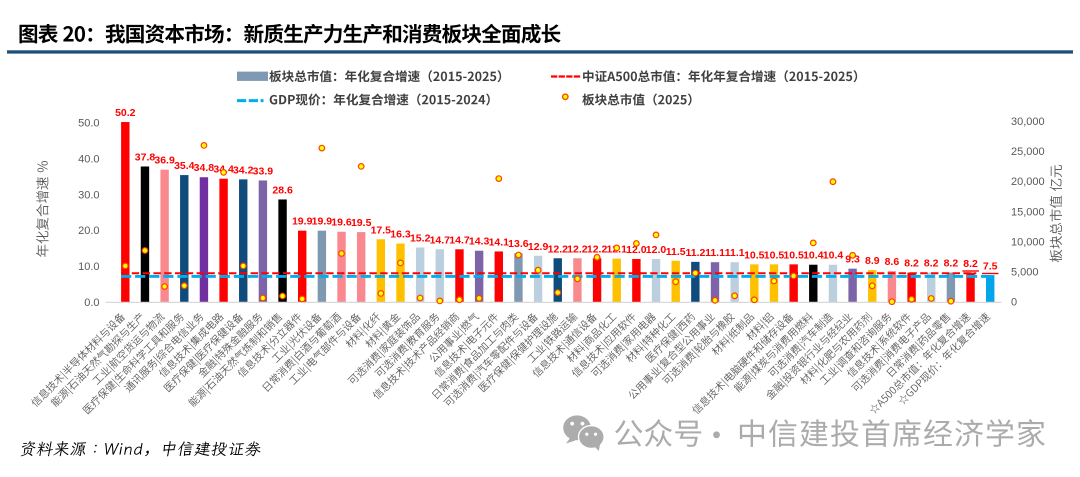  Describe the element at coordinates (184, 166) in the screenshot. I see `svg-text: 35.4` at that location.